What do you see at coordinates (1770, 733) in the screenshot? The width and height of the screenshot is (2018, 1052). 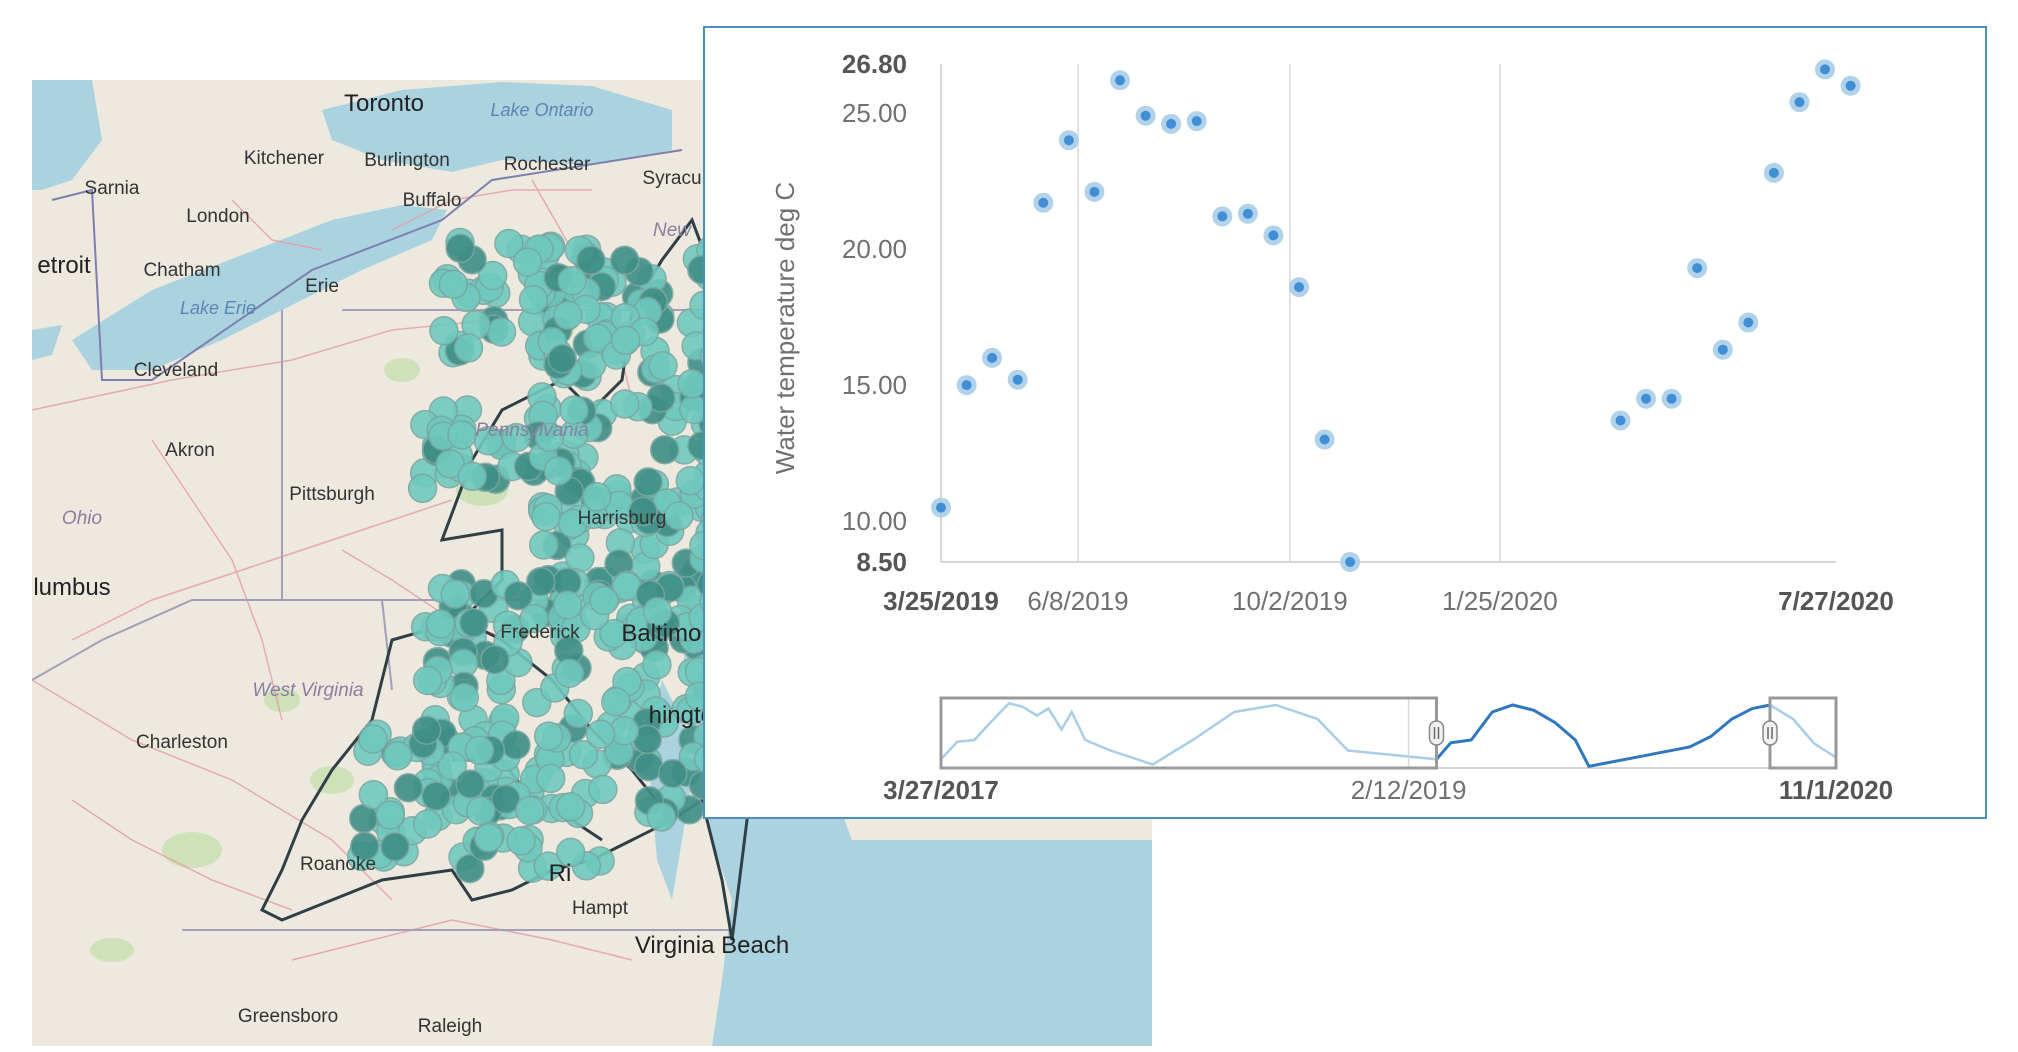 I see `navigator-handle-right` at bounding box center [1770, 733].